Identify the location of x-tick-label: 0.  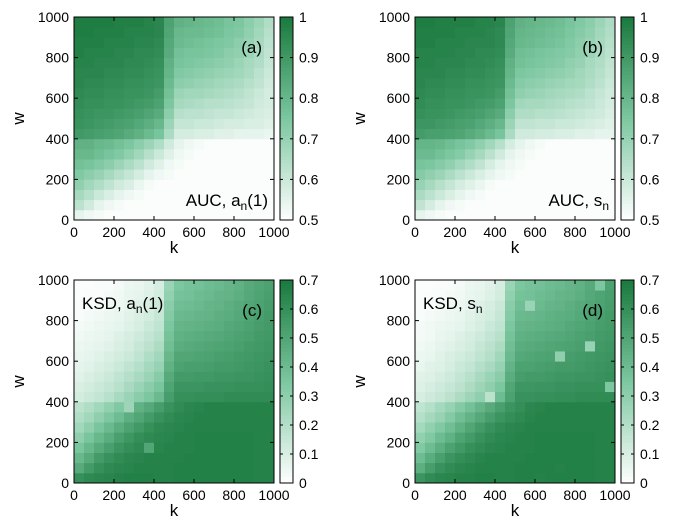
(74, 495).